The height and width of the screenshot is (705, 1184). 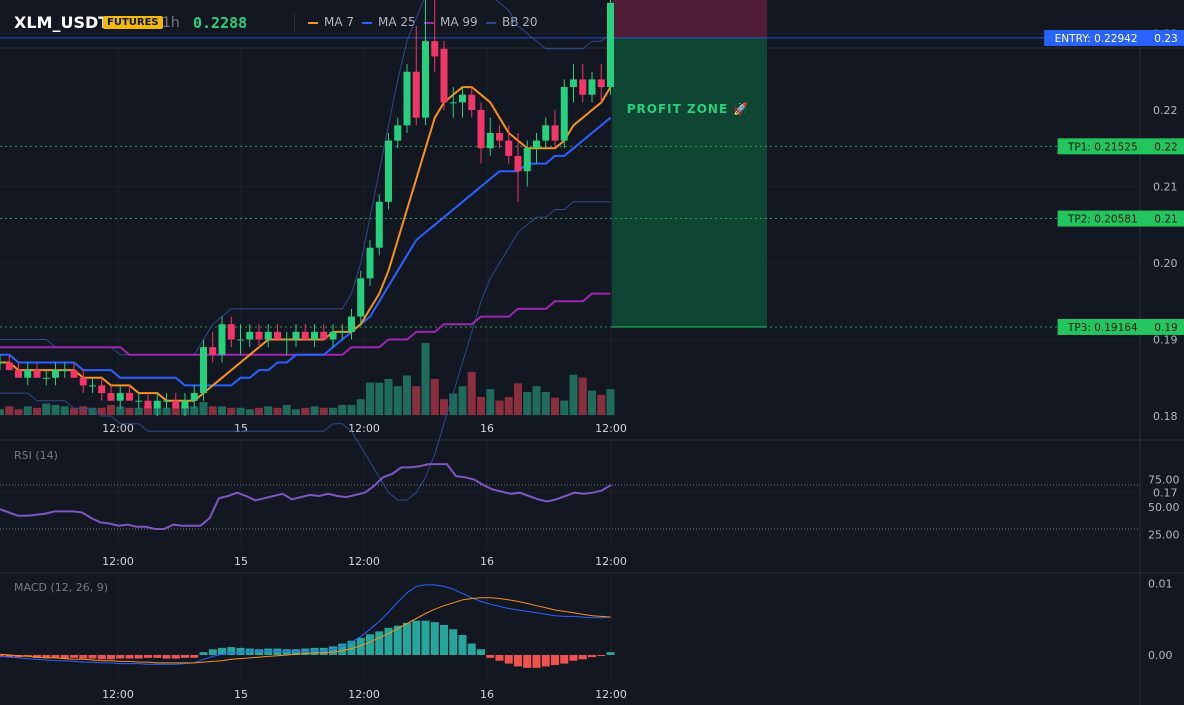 What do you see at coordinates (171, 23) in the screenshot?
I see `timeframe-label: 1h` at bounding box center [171, 23].